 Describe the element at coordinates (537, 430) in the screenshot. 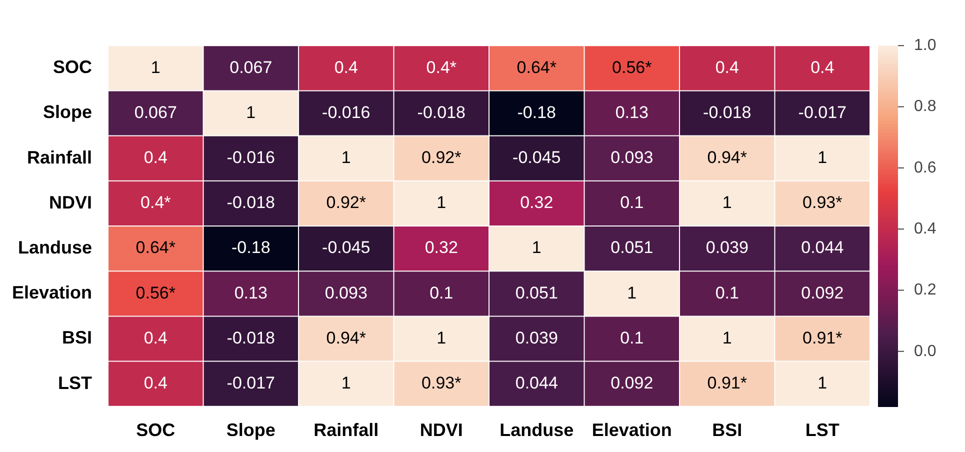

I see `x-tick-label: Landuse` at that location.